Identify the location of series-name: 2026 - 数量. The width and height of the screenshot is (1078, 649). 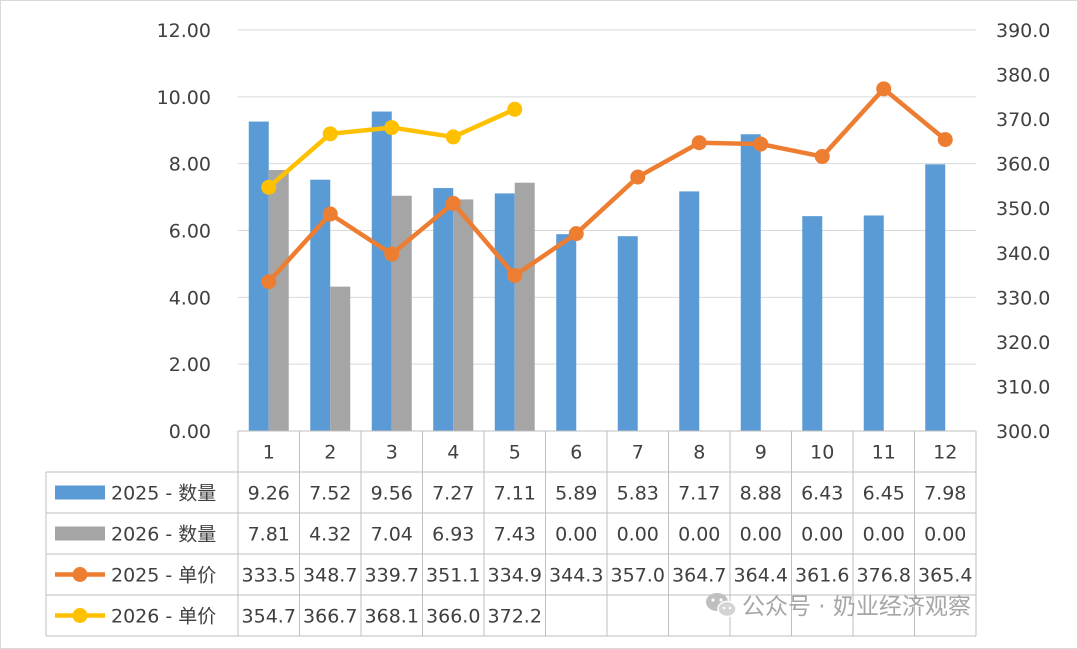
(163, 535).